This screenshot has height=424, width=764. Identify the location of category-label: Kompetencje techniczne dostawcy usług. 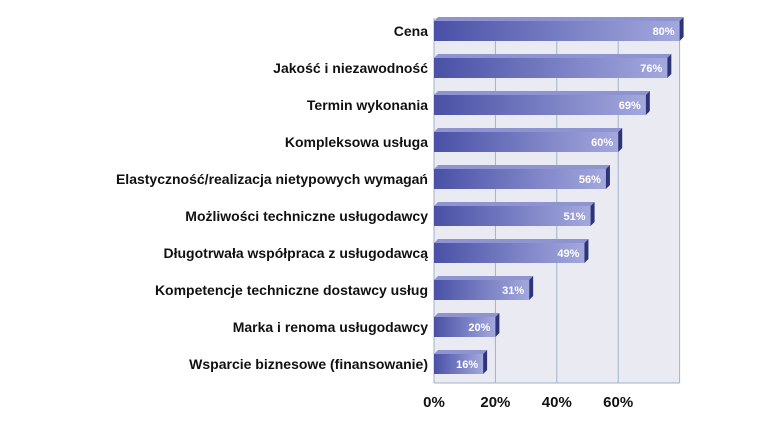
(291, 290).